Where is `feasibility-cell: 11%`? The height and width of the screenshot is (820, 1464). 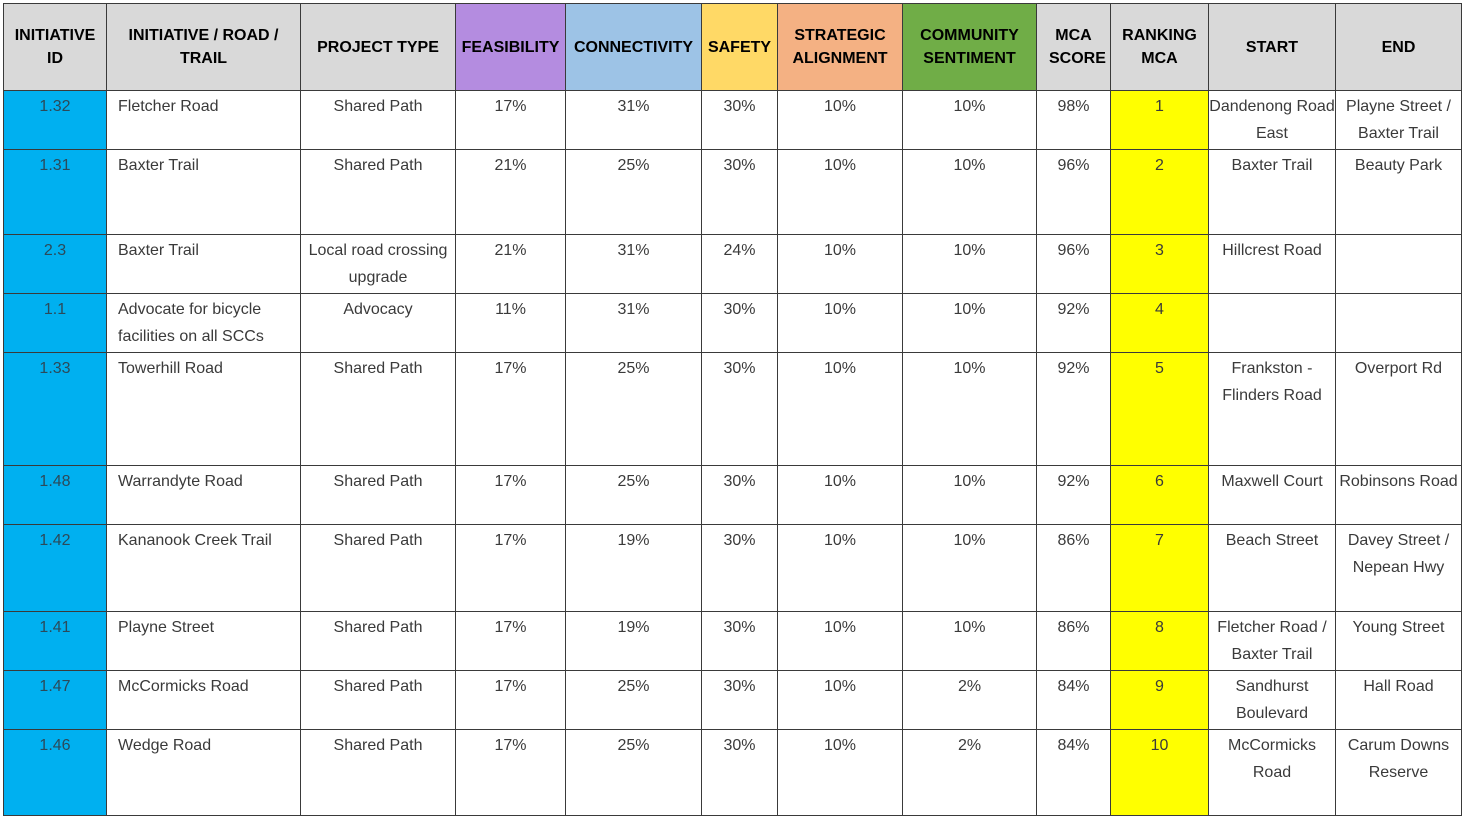 feasibility-cell: 11% is located at coordinates (510, 323).